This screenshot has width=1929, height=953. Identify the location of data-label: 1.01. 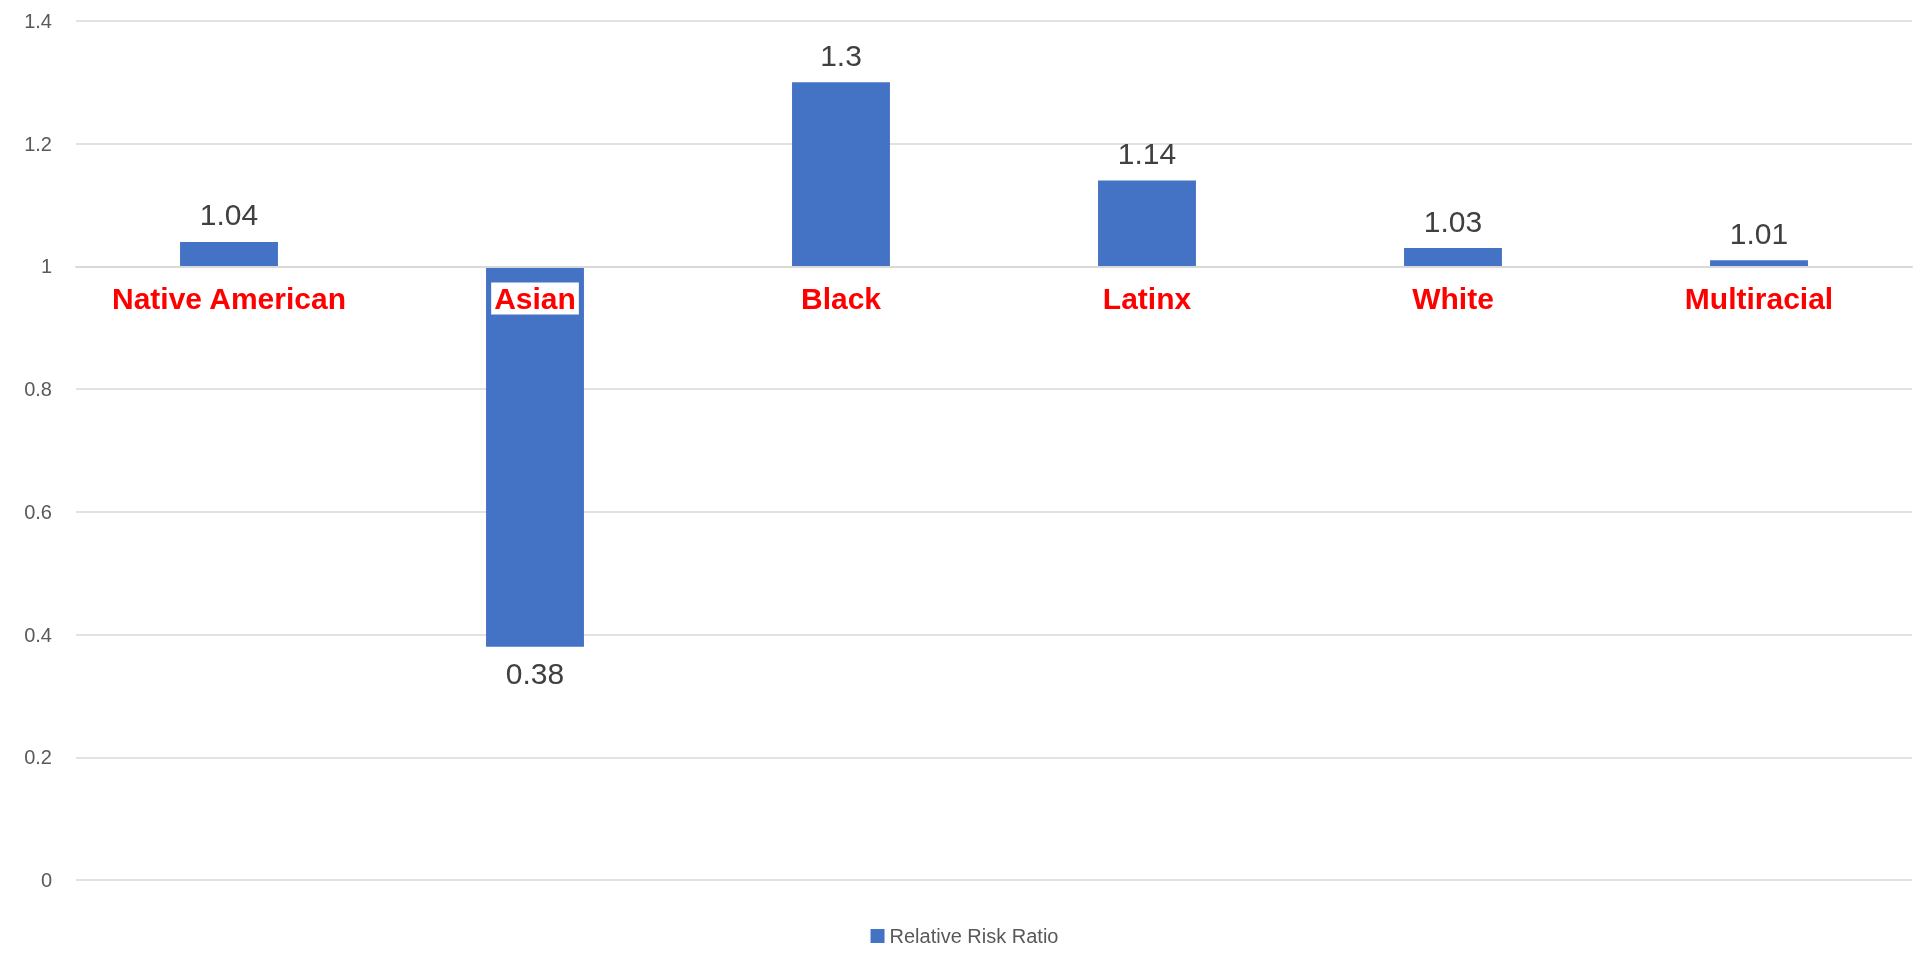
(1759, 233).